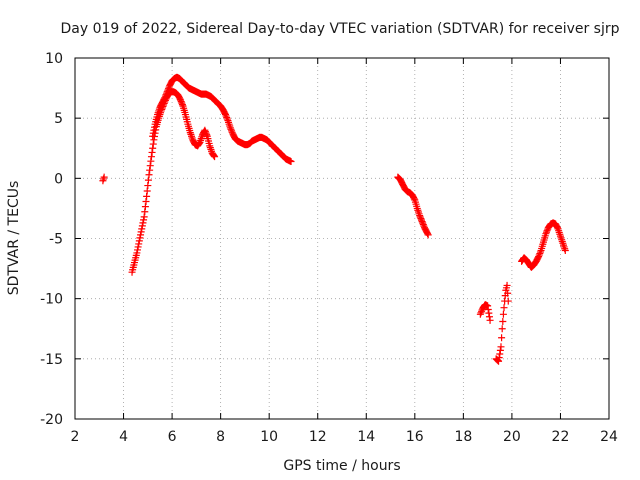 This screenshot has width=640, height=480. What do you see at coordinates (341, 466) in the screenshot?
I see `x-axis-label: GPS time / hours` at bounding box center [341, 466].